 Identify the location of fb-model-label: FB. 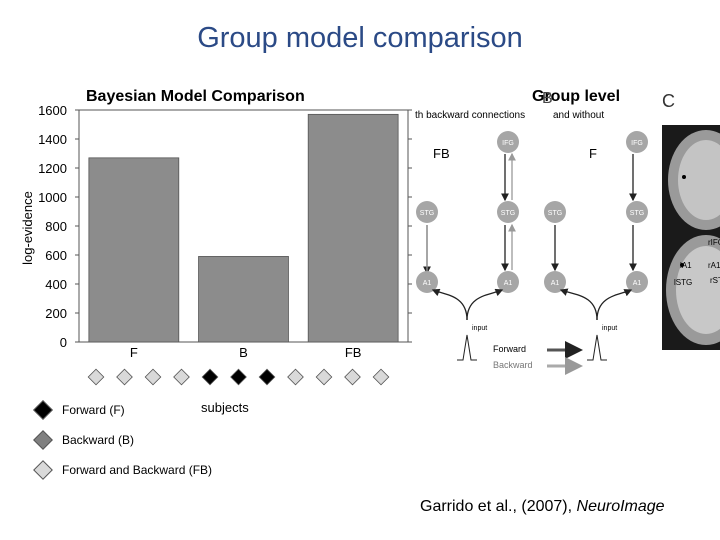
(441, 153).